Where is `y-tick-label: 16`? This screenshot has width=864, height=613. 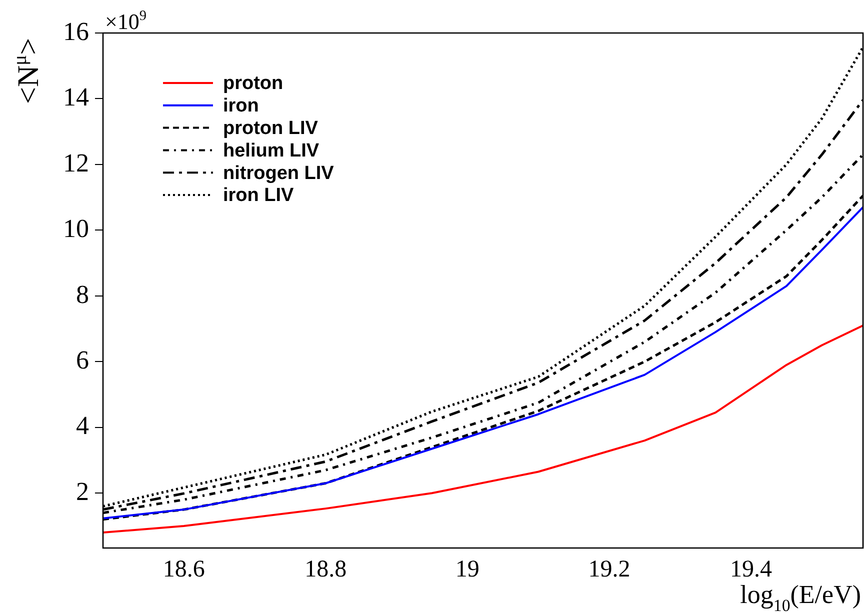 y-tick-label: 16 is located at coordinates (76, 31).